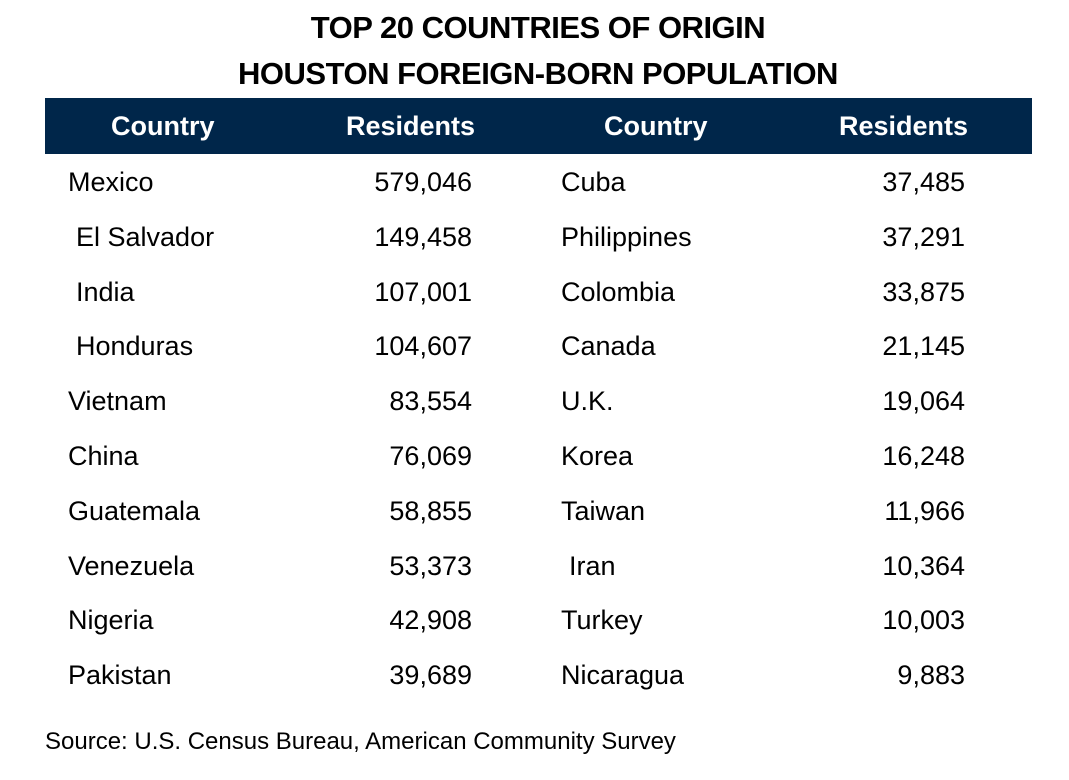 The width and height of the screenshot is (1069, 780). What do you see at coordinates (923, 291) in the screenshot?
I see `residents-cell: 33,875` at bounding box center [923, 291].